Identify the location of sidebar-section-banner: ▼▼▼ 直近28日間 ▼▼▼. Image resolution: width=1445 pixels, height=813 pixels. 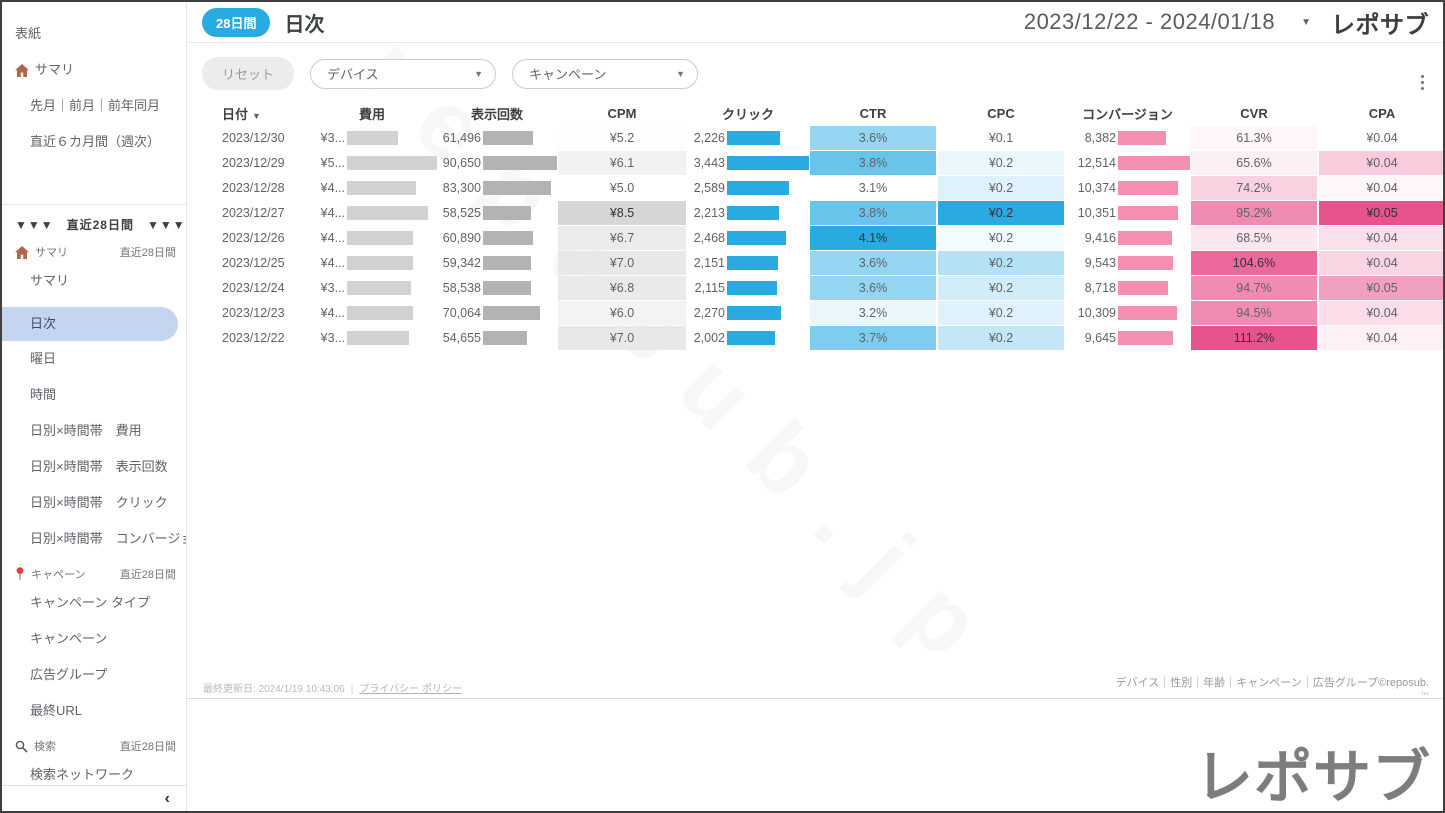
(100, 225).